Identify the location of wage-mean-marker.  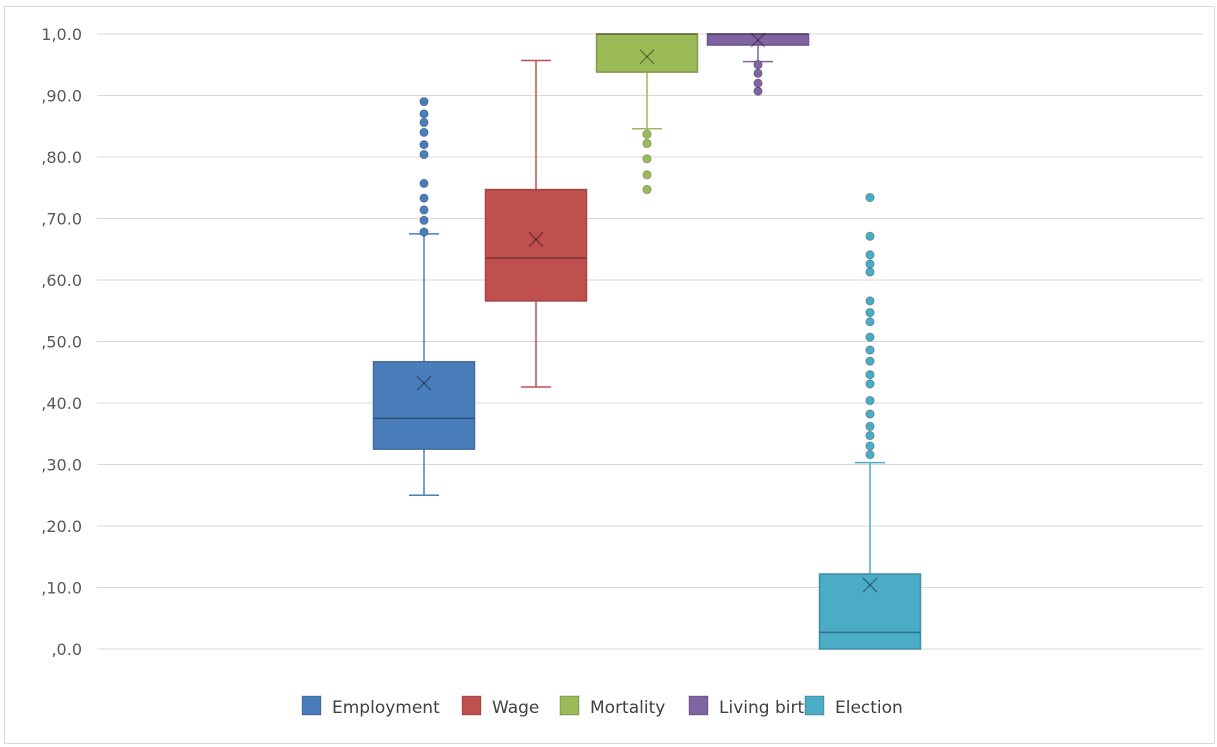
(536, 239).